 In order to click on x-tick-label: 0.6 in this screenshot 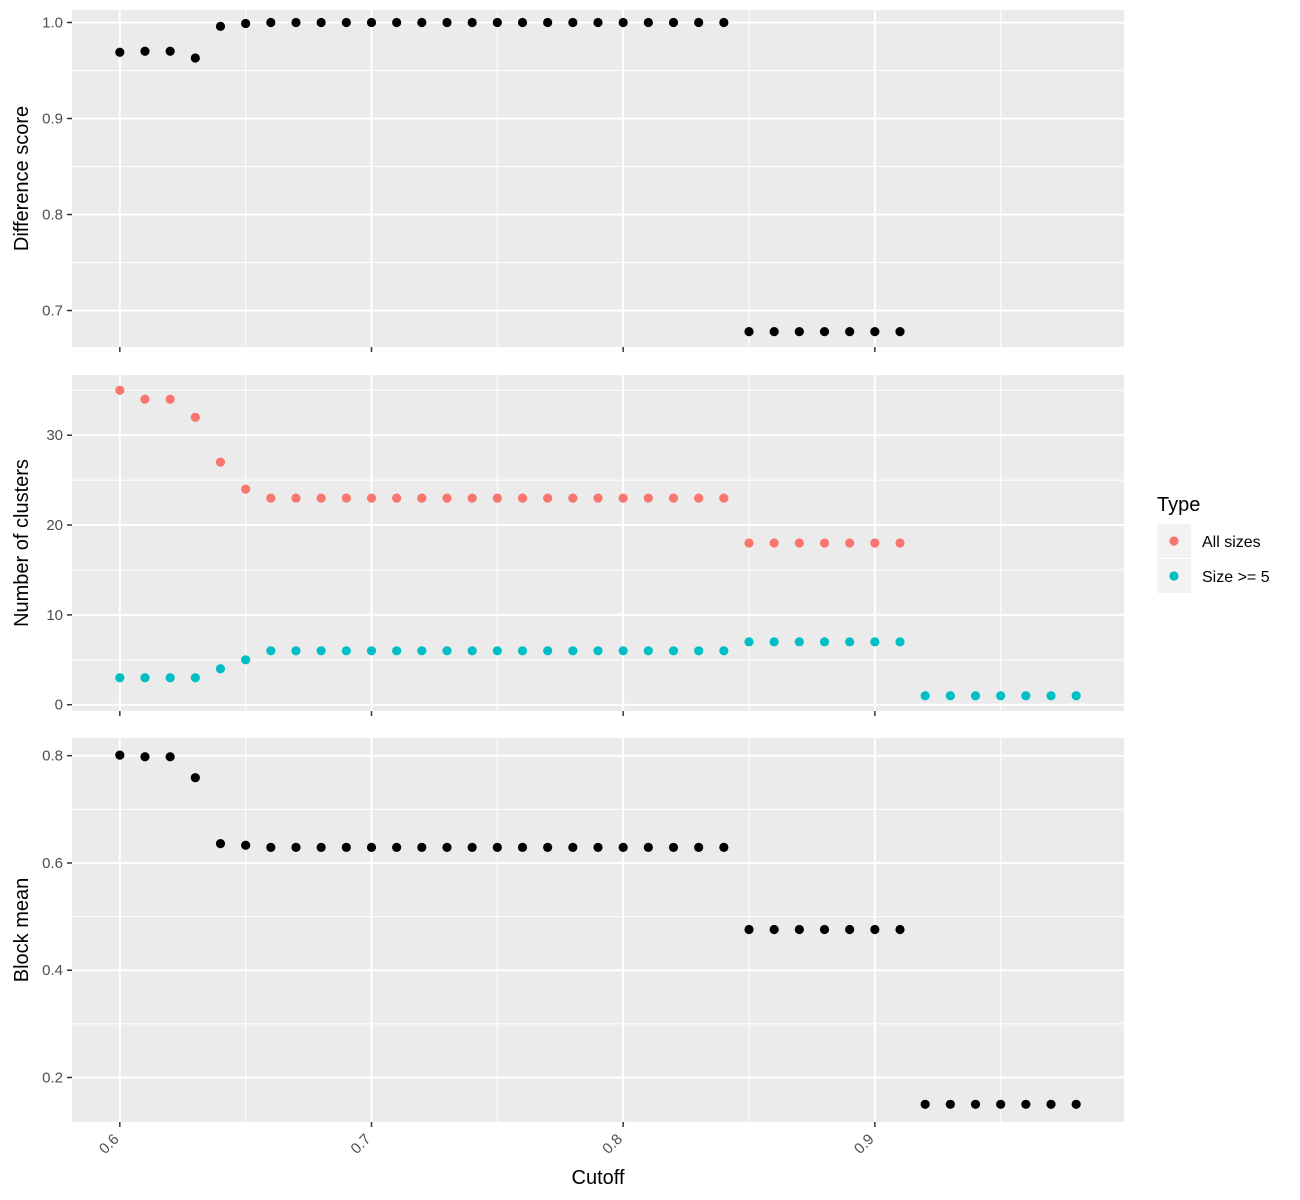, I will do `click(109, 1144)`.